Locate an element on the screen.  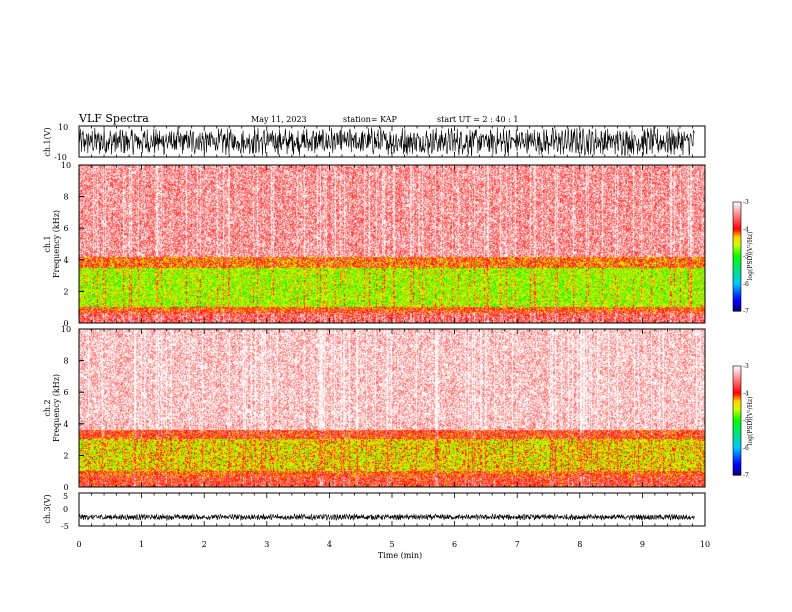
x-tick-label-4: 4 is located at coordinates (329, 544).